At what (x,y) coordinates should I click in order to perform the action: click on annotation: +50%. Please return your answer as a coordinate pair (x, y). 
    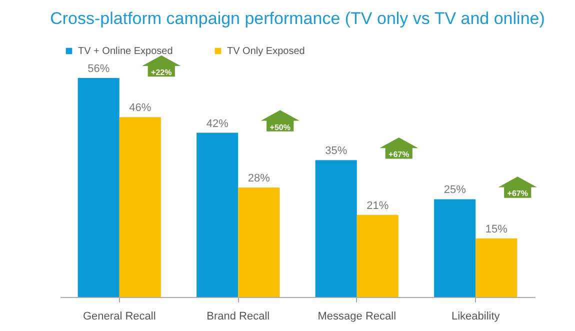
    Looking at the image, I should click on (280, 127).